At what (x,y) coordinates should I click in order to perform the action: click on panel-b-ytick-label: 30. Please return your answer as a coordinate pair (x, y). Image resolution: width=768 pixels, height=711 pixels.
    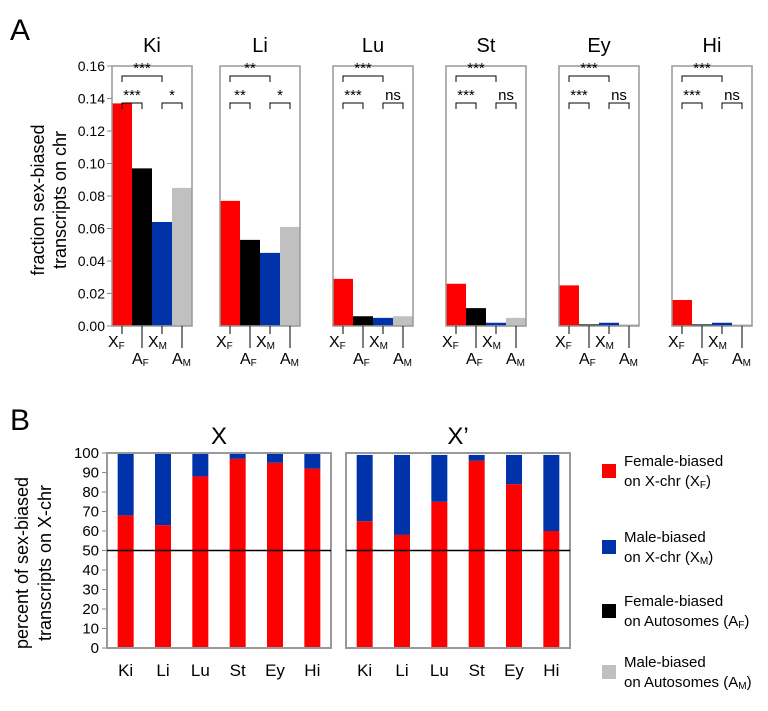
    Looking at the image, I should click on (90, 590).